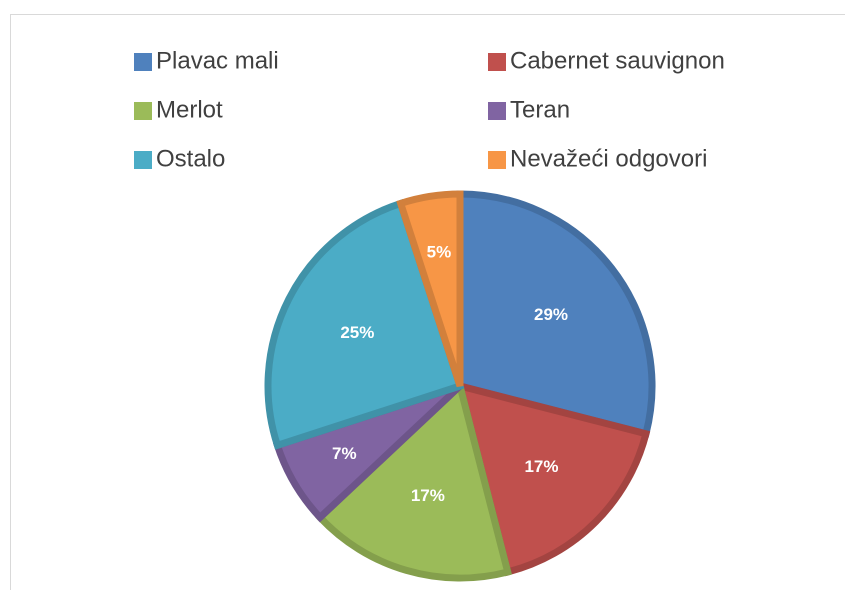 This screenshot has height=590, width=845. Describe the element at coordinates (608, 158) in the screenshot. I see `legend-label: Nevažeći odgovori` at that location.